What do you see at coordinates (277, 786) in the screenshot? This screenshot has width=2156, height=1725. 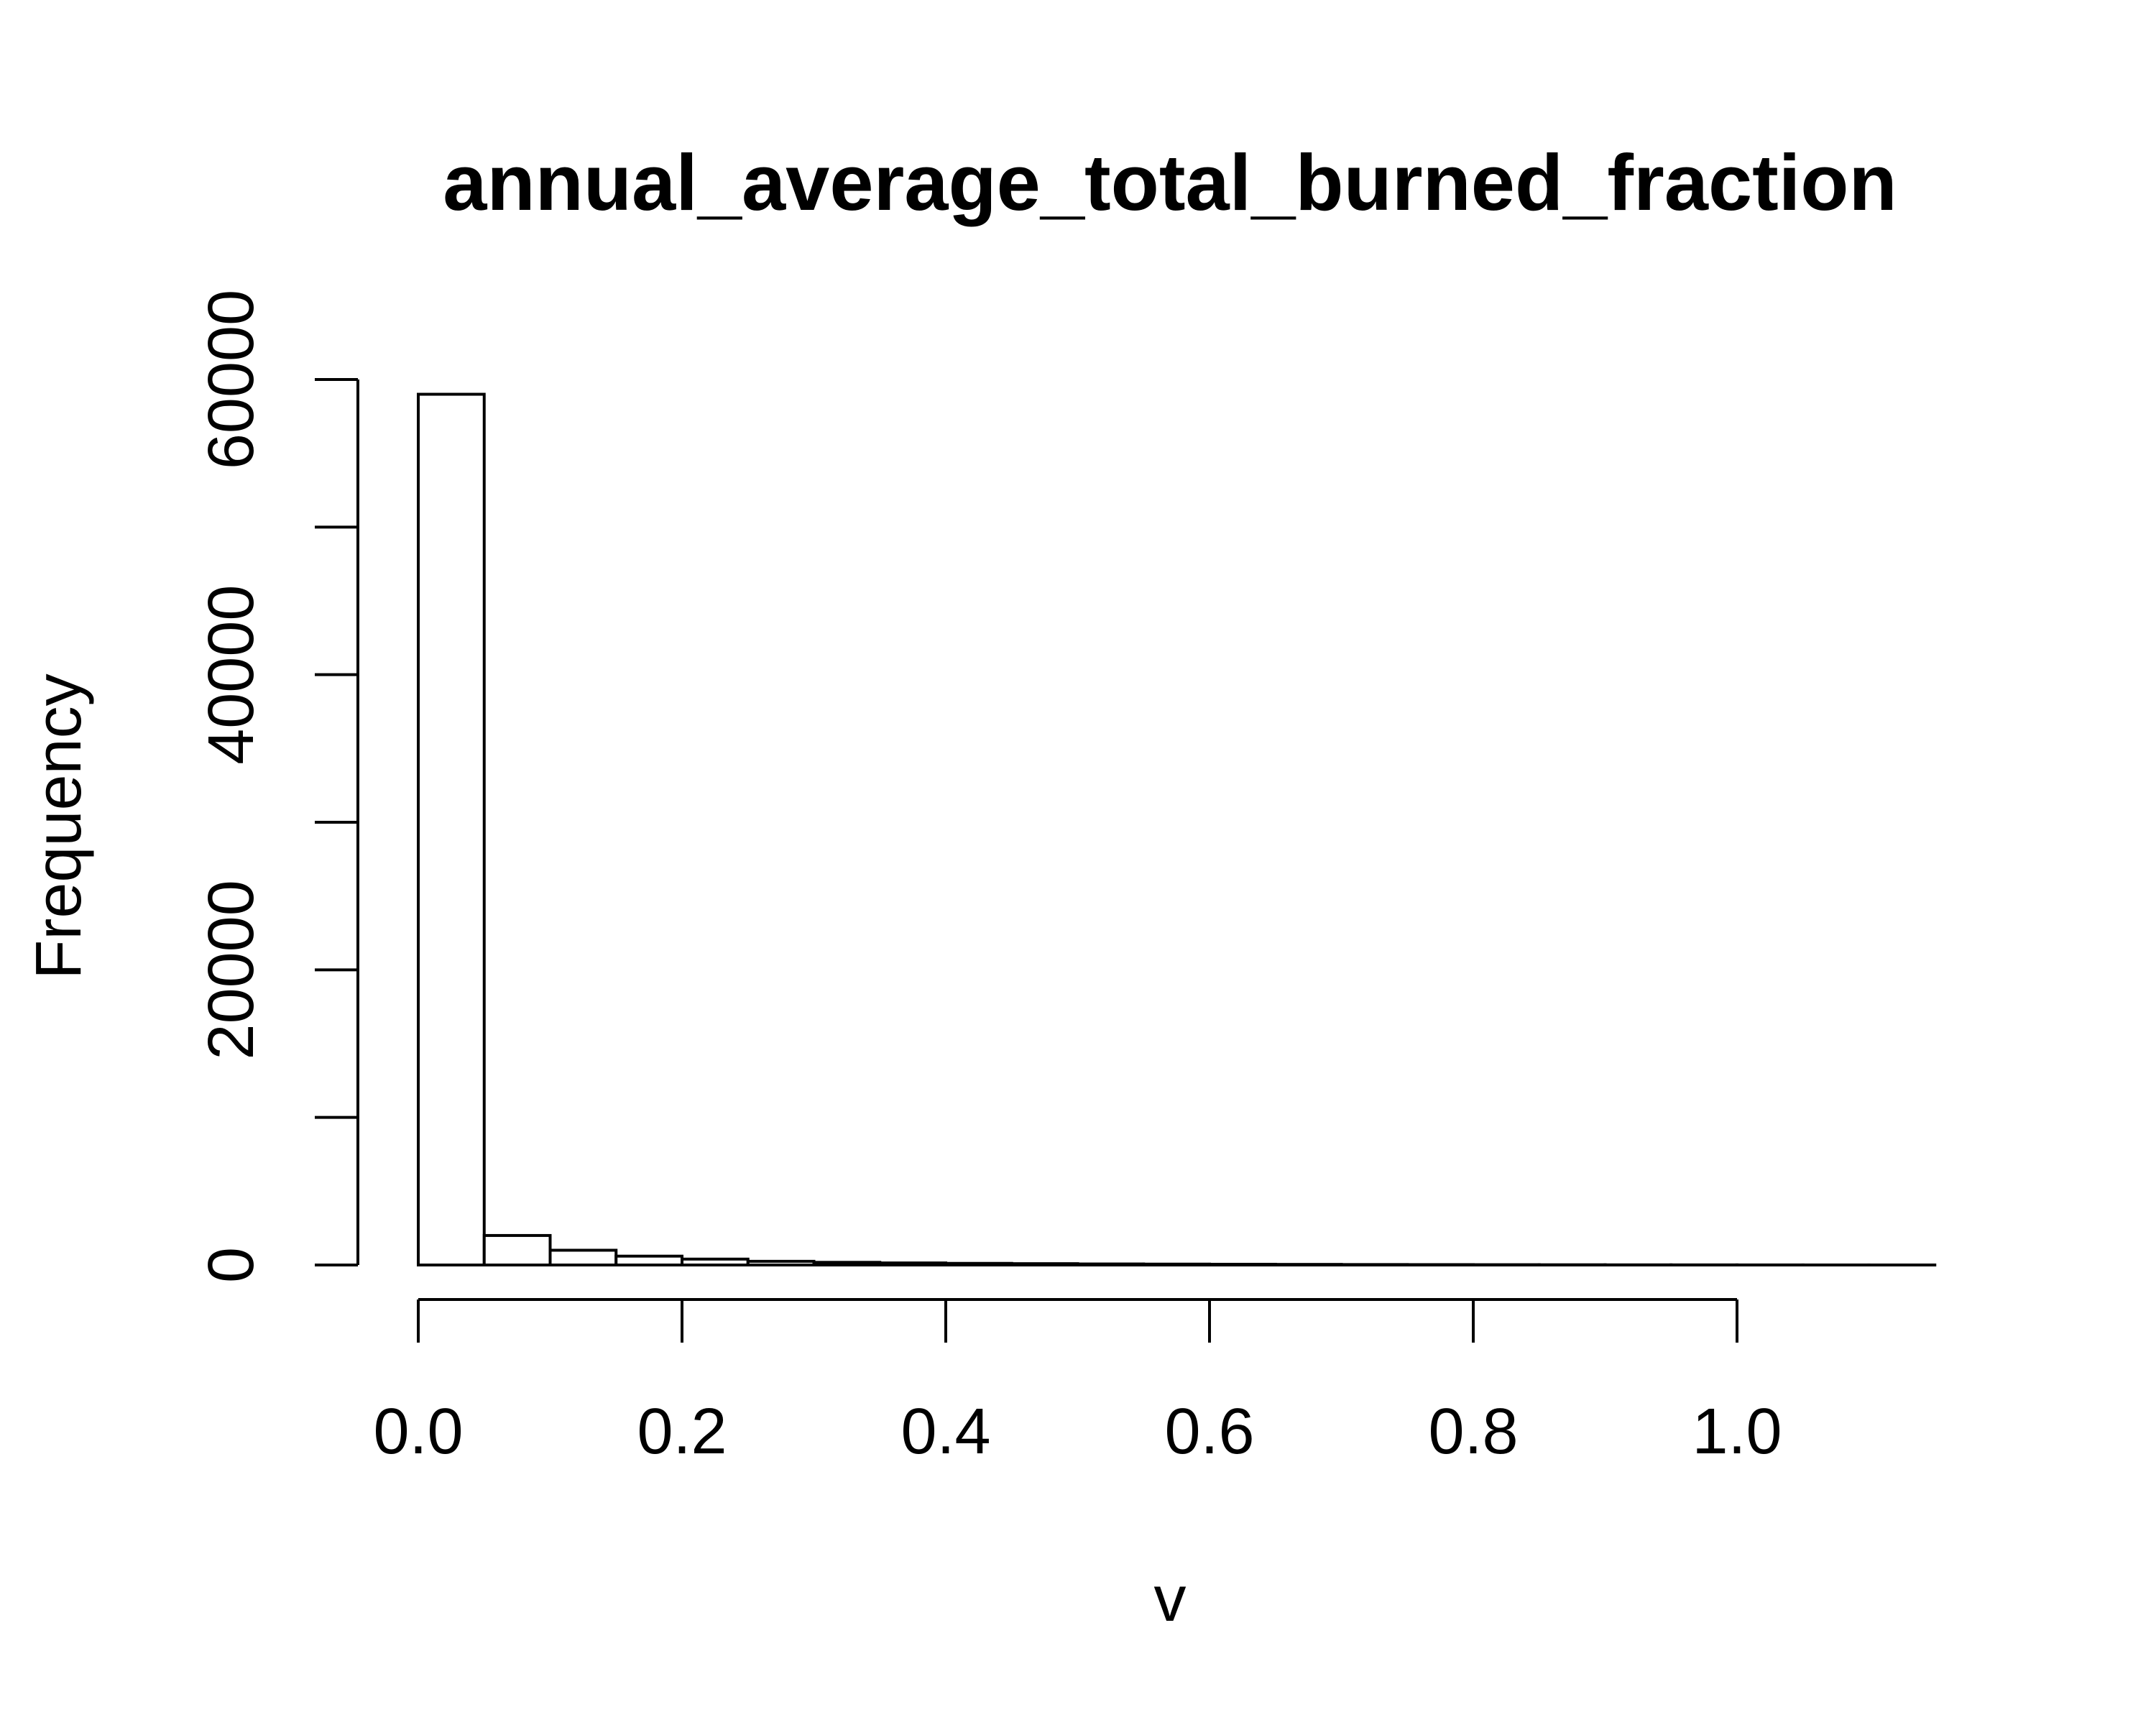 I see `y-axis: 0 20000 40000 60000` at bounding box center [277, 786].